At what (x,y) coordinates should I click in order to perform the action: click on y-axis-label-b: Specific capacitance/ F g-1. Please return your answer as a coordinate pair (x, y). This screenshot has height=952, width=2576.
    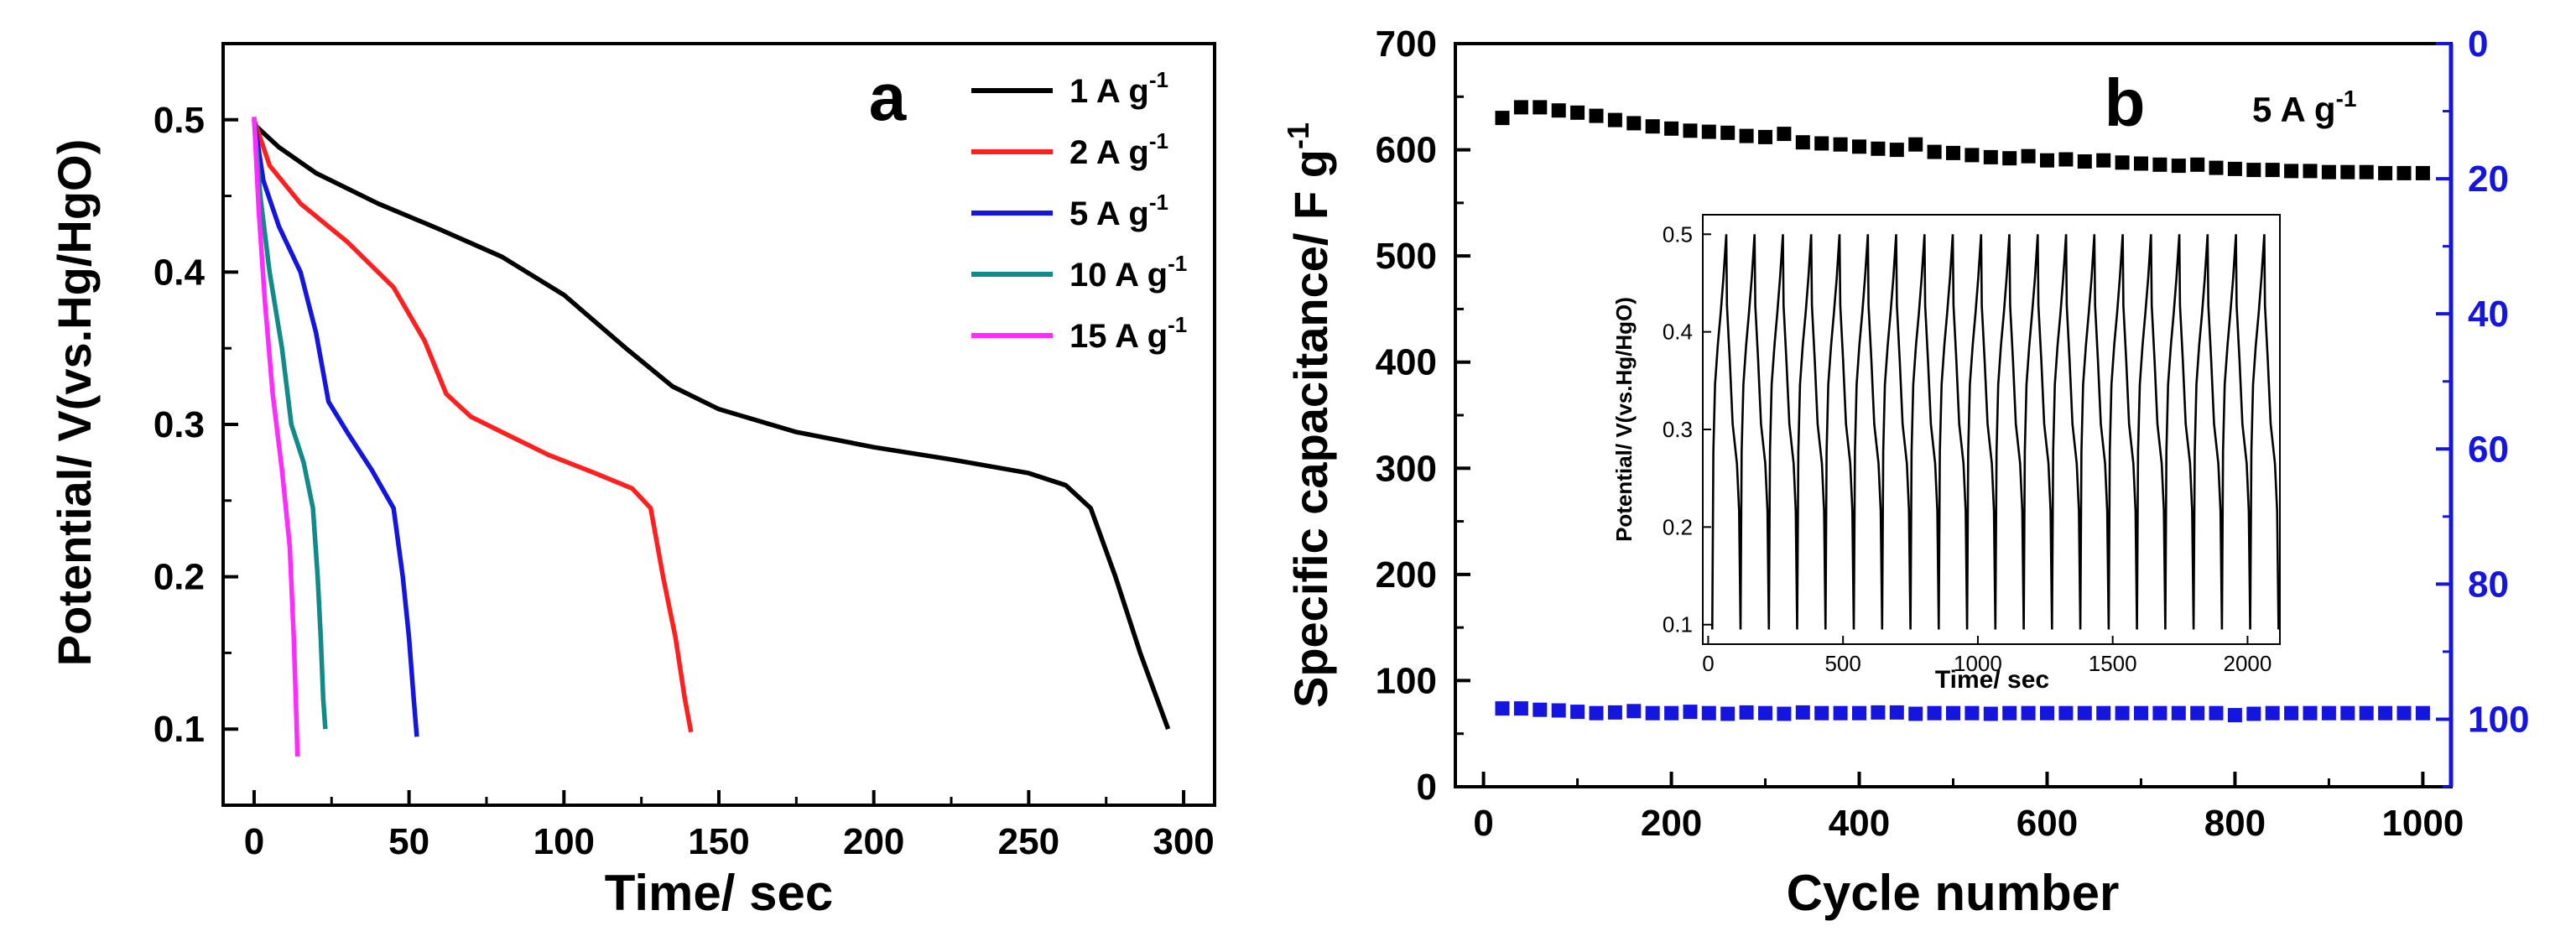
    Looking at the image, I should click on (1309, 415).